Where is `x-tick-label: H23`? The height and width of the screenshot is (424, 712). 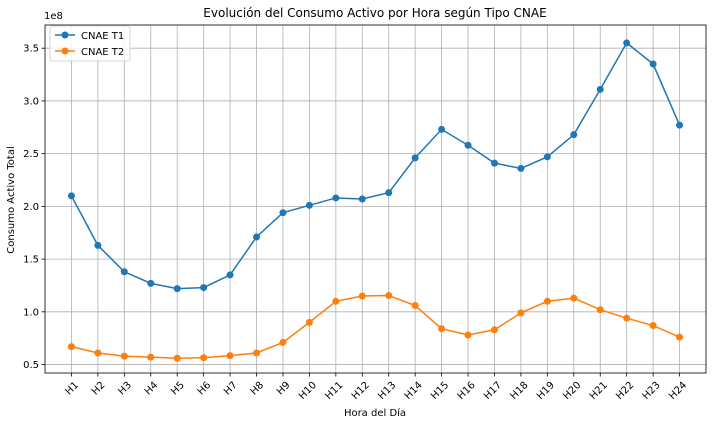
x-tick-label: H23 is located at coordinates (652, 391).